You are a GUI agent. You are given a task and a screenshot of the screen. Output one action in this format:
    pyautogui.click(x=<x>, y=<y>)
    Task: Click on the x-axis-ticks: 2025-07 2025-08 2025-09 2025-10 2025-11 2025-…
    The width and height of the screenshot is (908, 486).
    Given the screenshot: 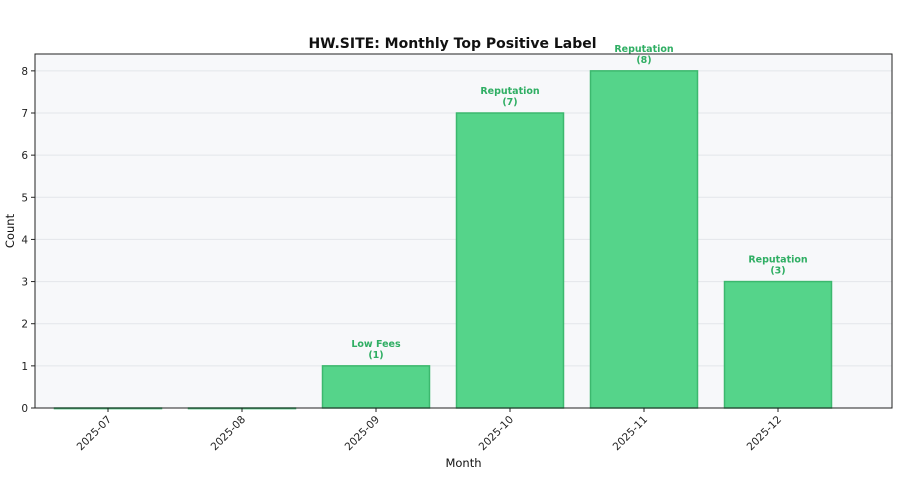 What is the action you would take?
    pyautogui.click(x=430, y=431)
    